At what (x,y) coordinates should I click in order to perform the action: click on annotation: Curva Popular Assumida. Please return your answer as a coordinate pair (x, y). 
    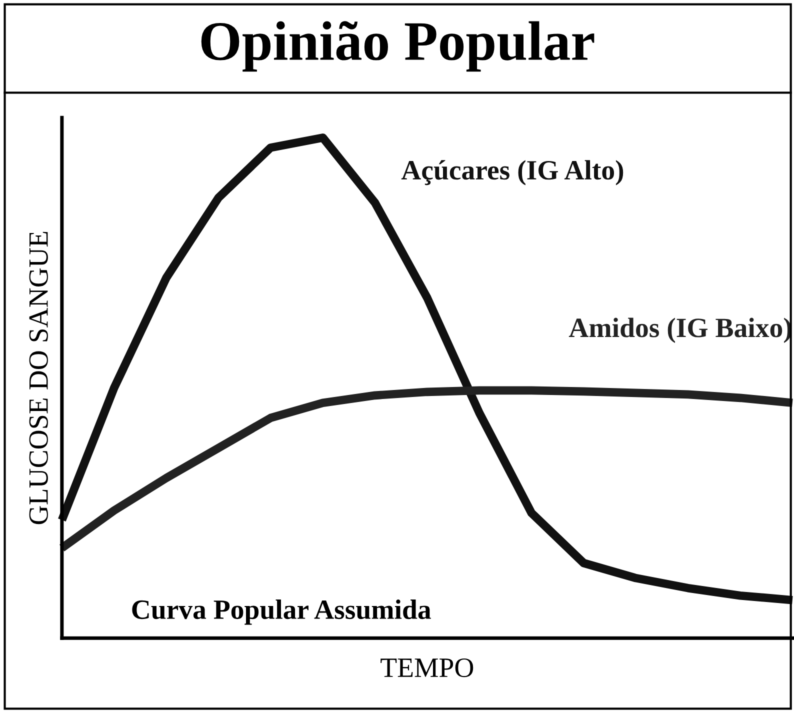
    Looking at the image, I should click on (281, 612).